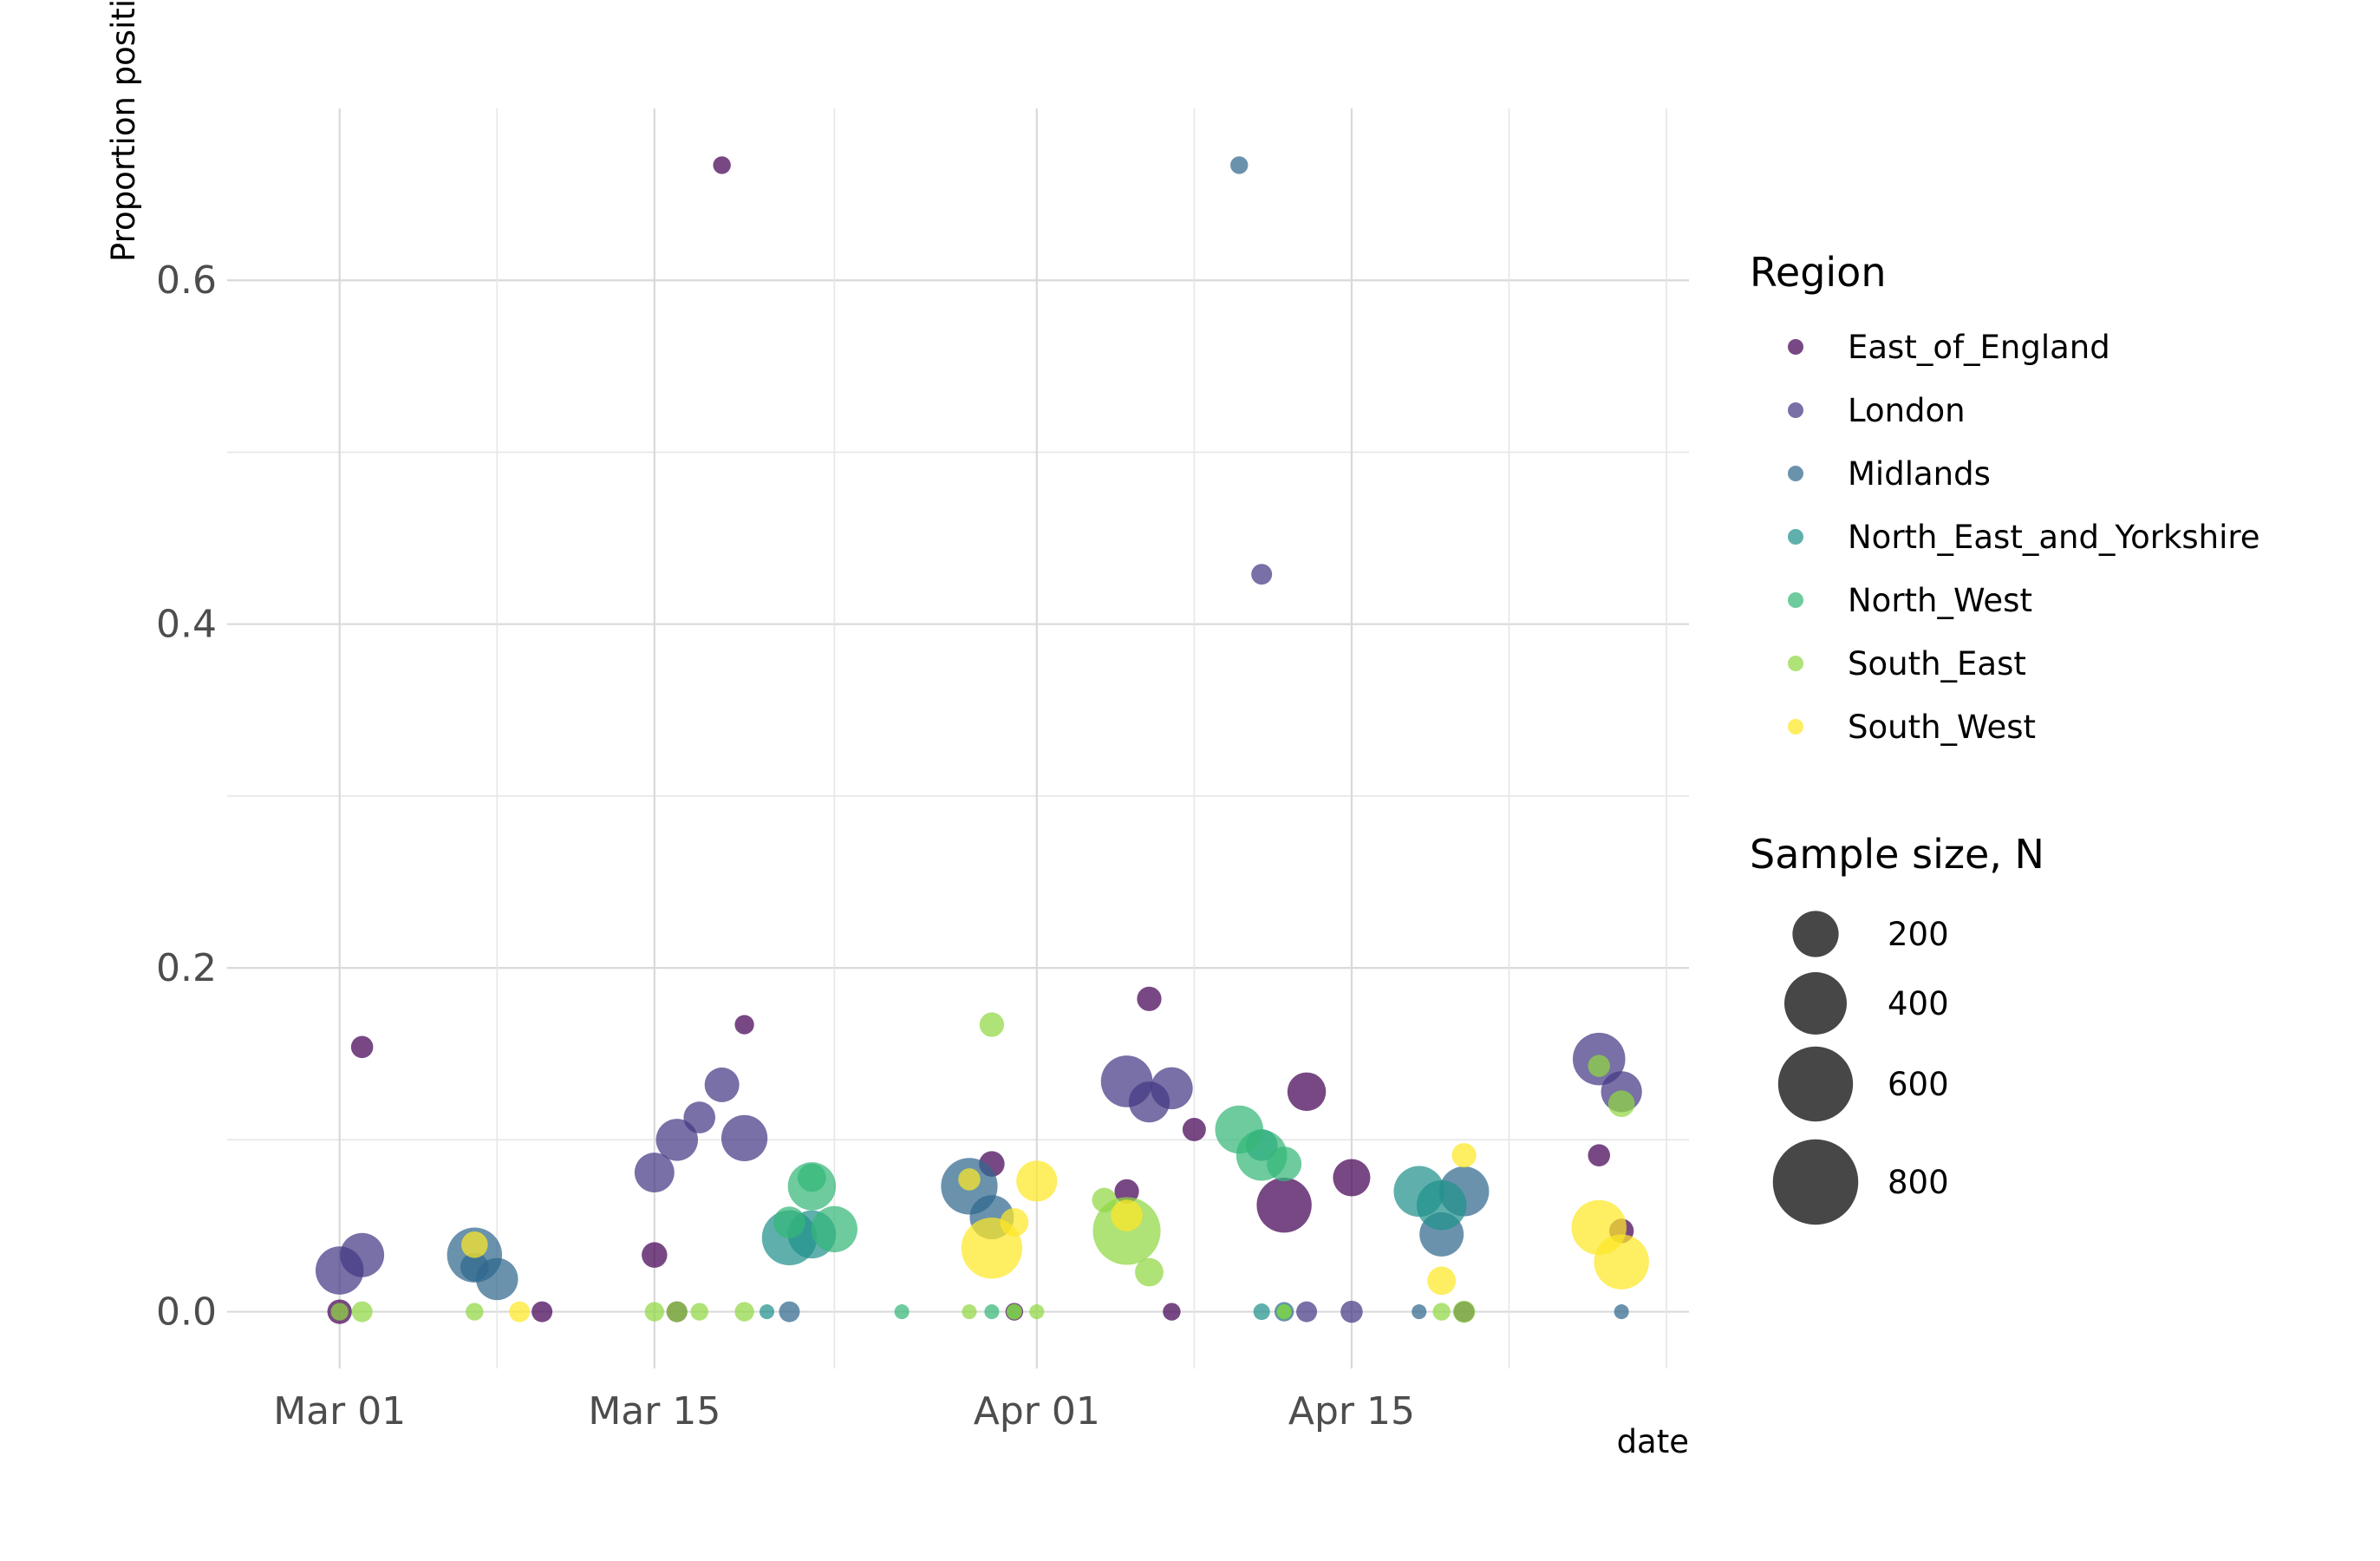 This screenshot has width=2380, height=1561. I want to click on x-tick-label: Apr 01, so click(1037, 1411).